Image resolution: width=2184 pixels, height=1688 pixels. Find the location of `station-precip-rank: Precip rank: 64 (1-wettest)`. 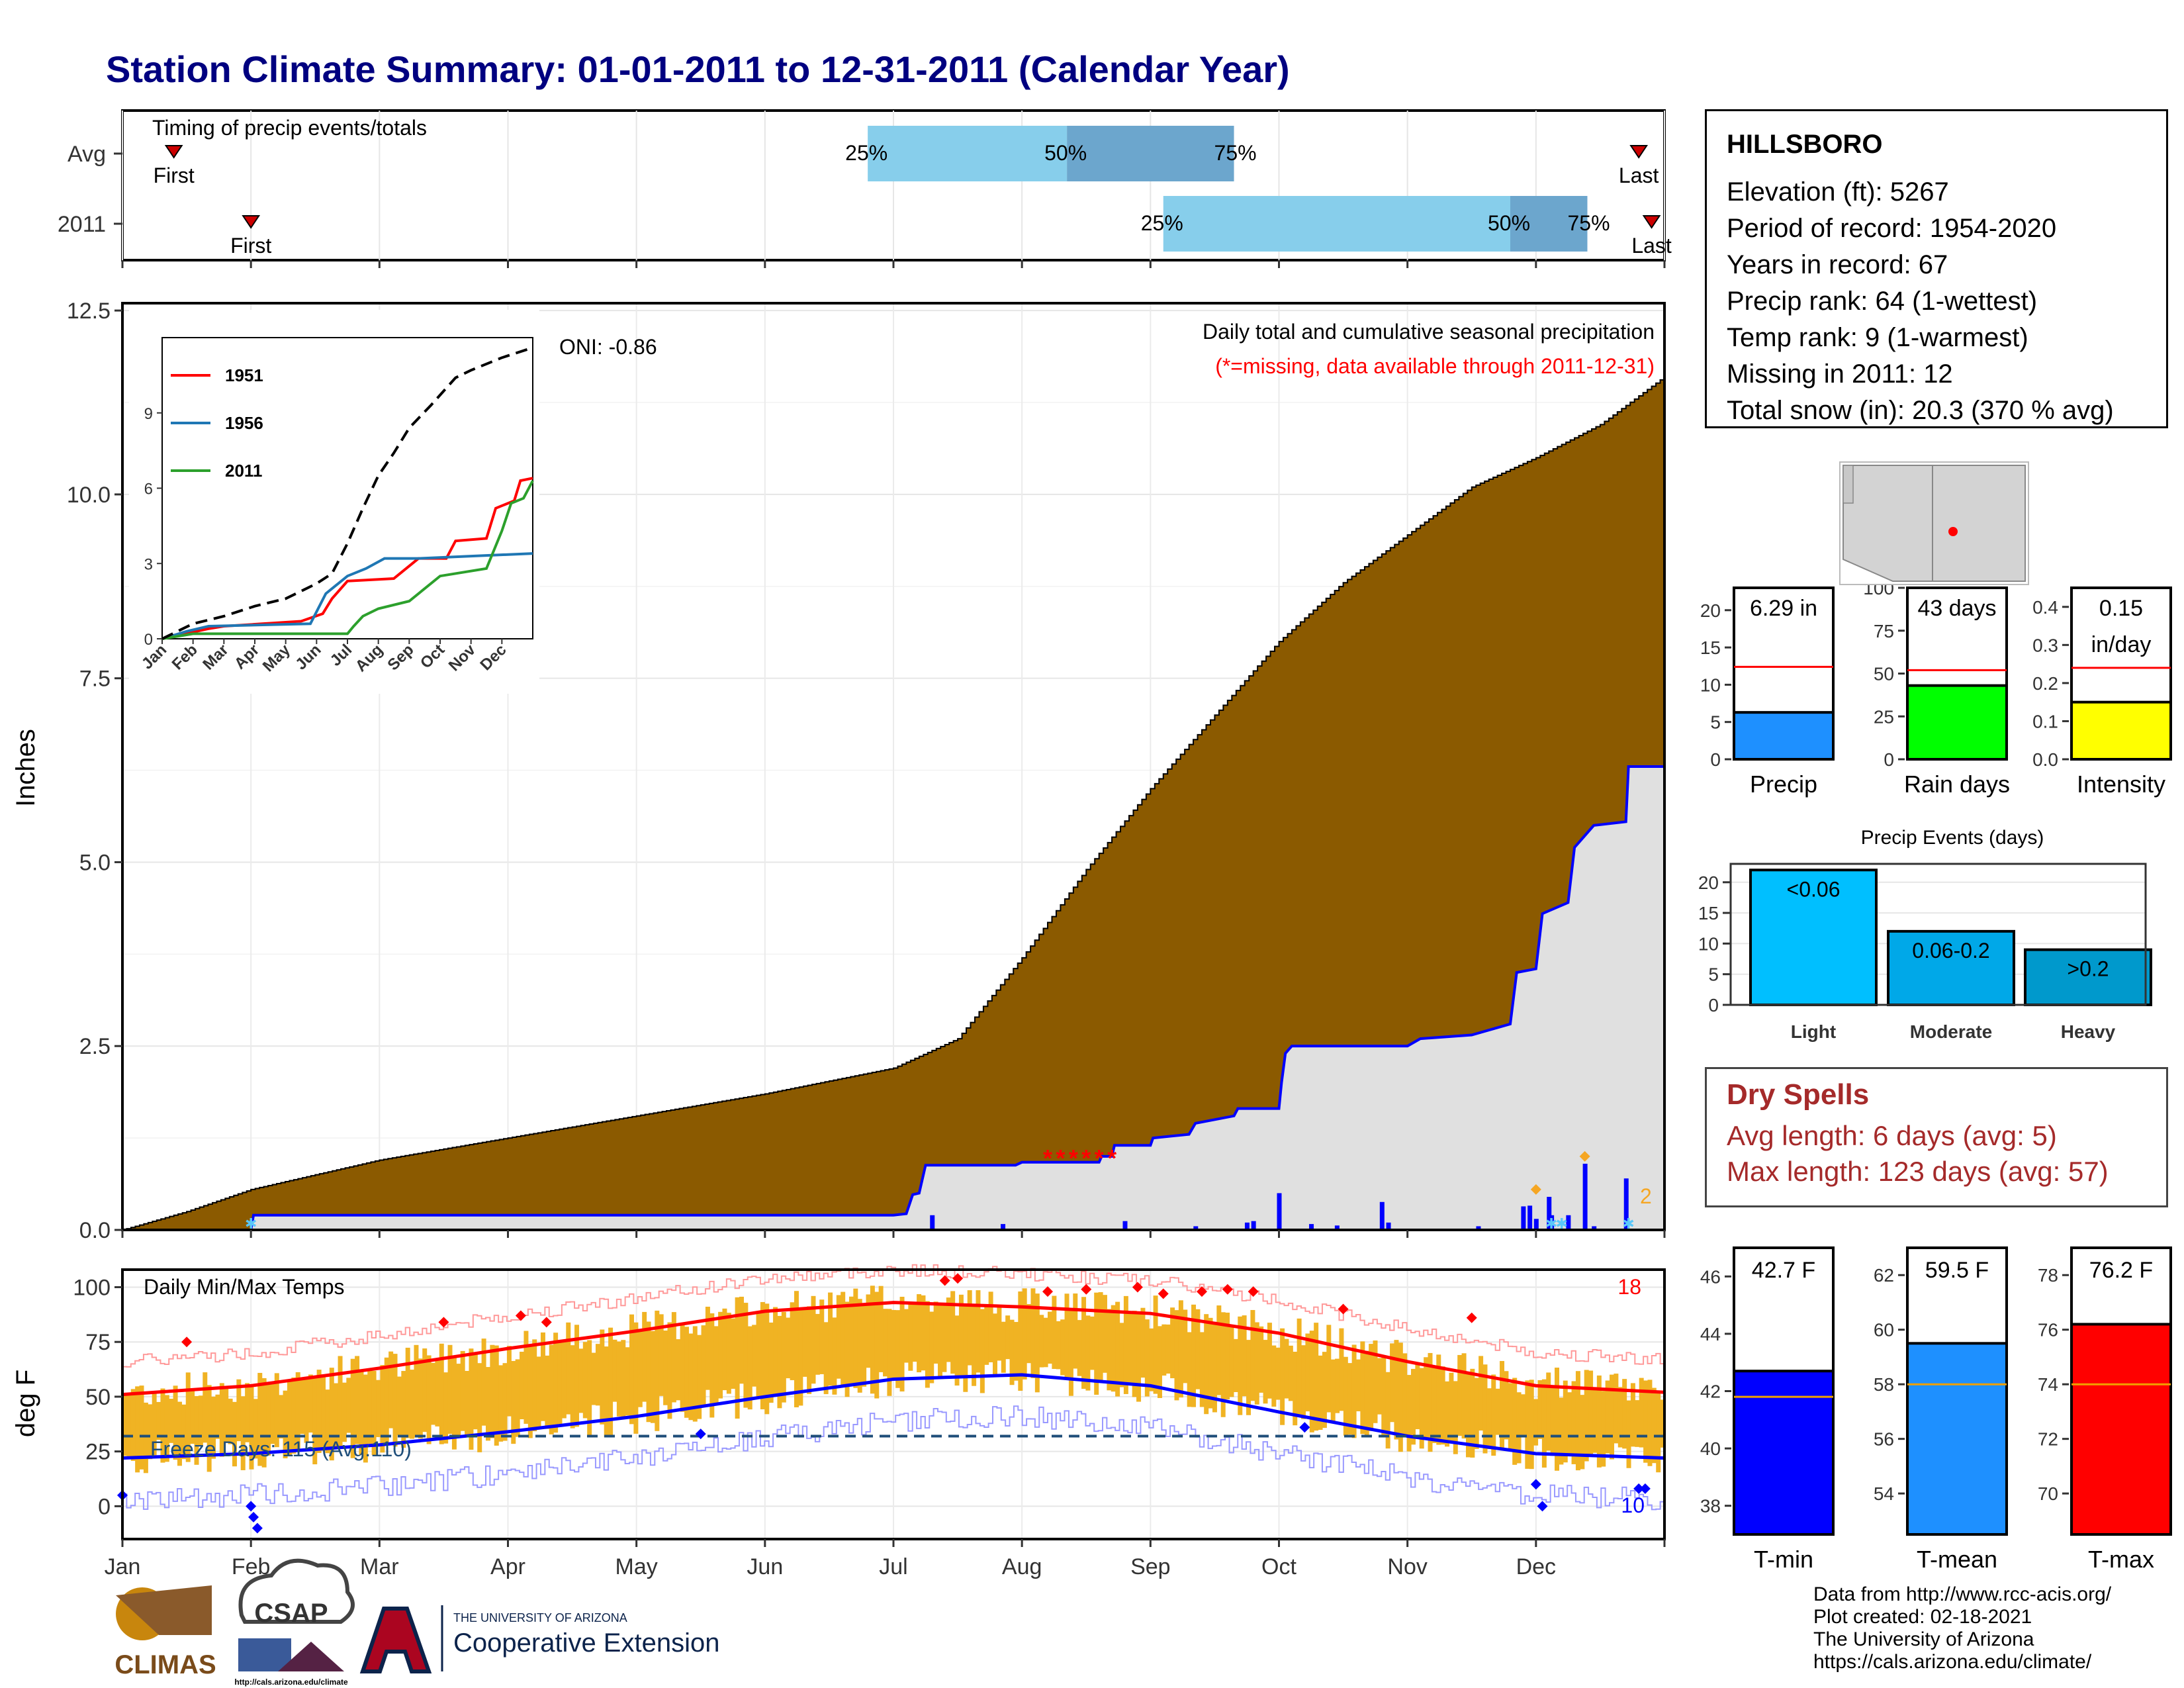

station-precip-rank: Precip rank: 64 (1-wettest) is located at coordinates (1883, 301).